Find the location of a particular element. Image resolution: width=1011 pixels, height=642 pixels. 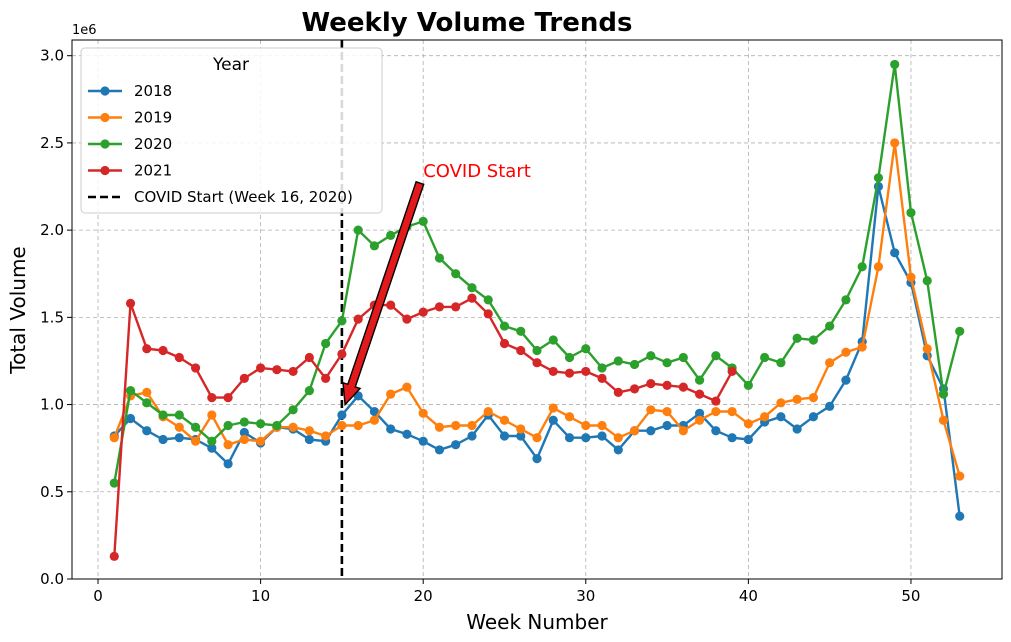

legend-item: COVID Start (Week 16, 2020) is located at coordinates (220, 197).